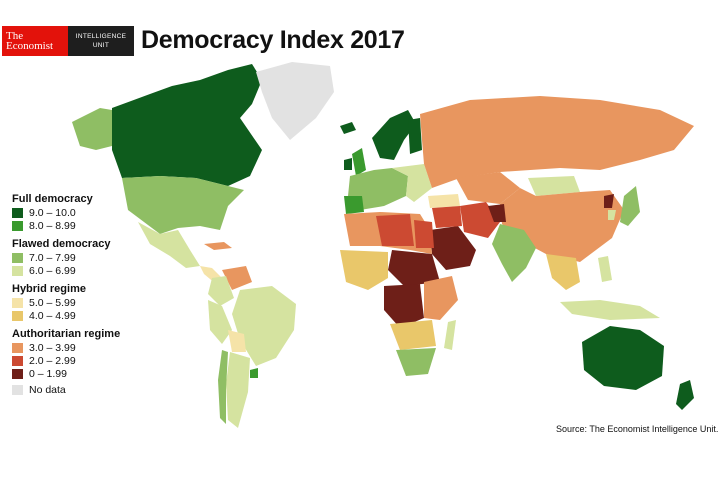  Describe the element at coordinates (92, 129) in the screenshot. I see `region-alaska` at that location.